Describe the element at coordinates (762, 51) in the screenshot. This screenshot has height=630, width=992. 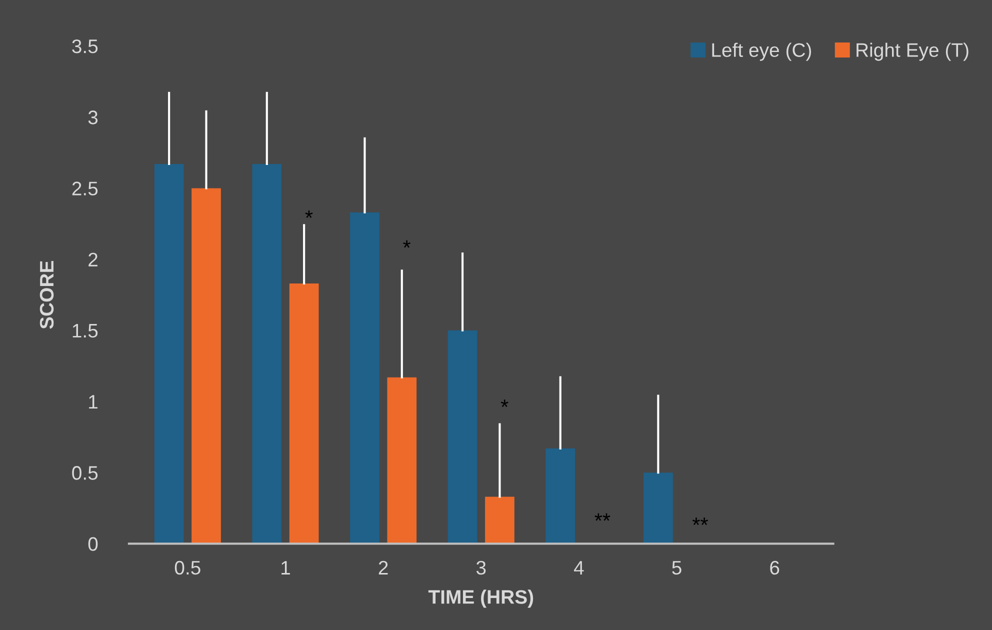
I see `legend-label: Left eye (C)` at that location.